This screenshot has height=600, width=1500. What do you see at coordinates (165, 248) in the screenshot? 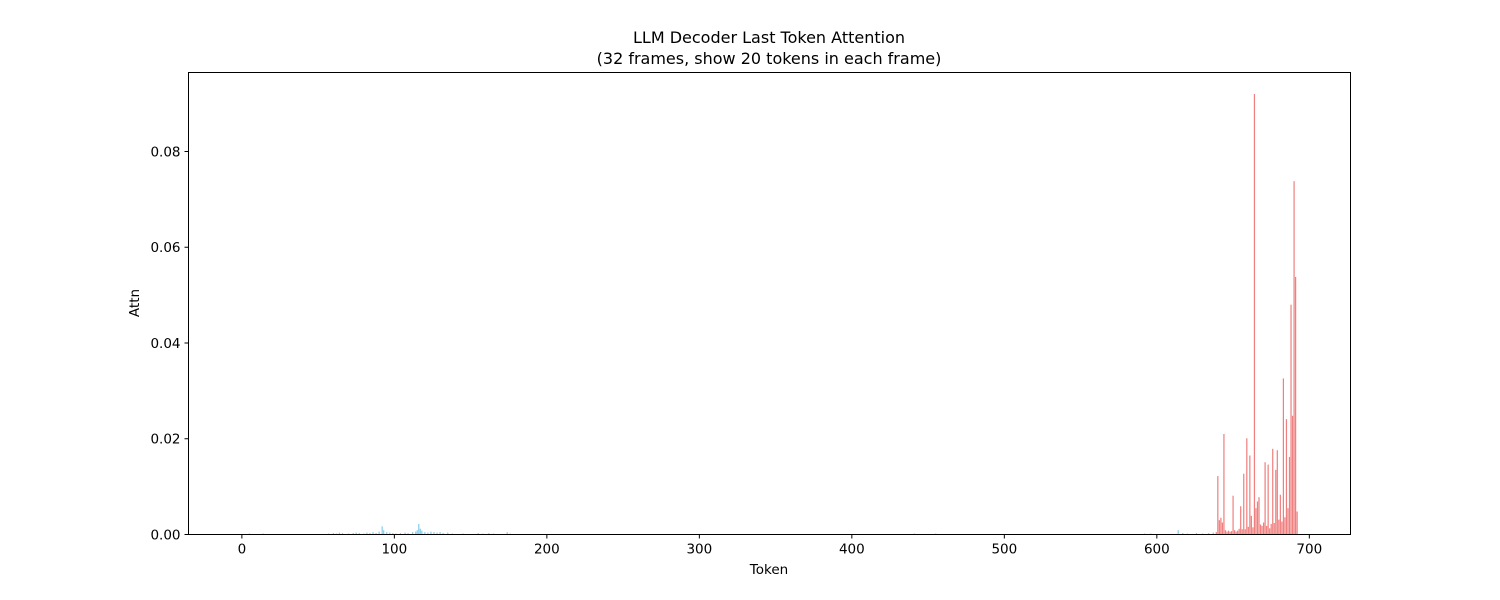
I see `y-tick-label-3: 0.06` at bounding box center [165, 248].